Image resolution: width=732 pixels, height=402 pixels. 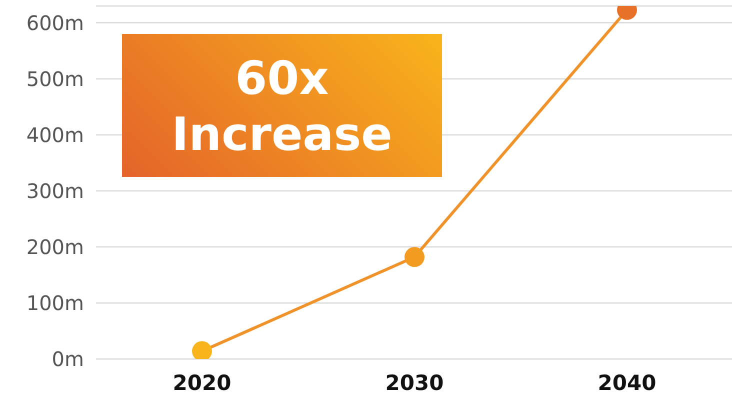 I want to click on y-tick-label: 200m, so click(x=55, y=247).